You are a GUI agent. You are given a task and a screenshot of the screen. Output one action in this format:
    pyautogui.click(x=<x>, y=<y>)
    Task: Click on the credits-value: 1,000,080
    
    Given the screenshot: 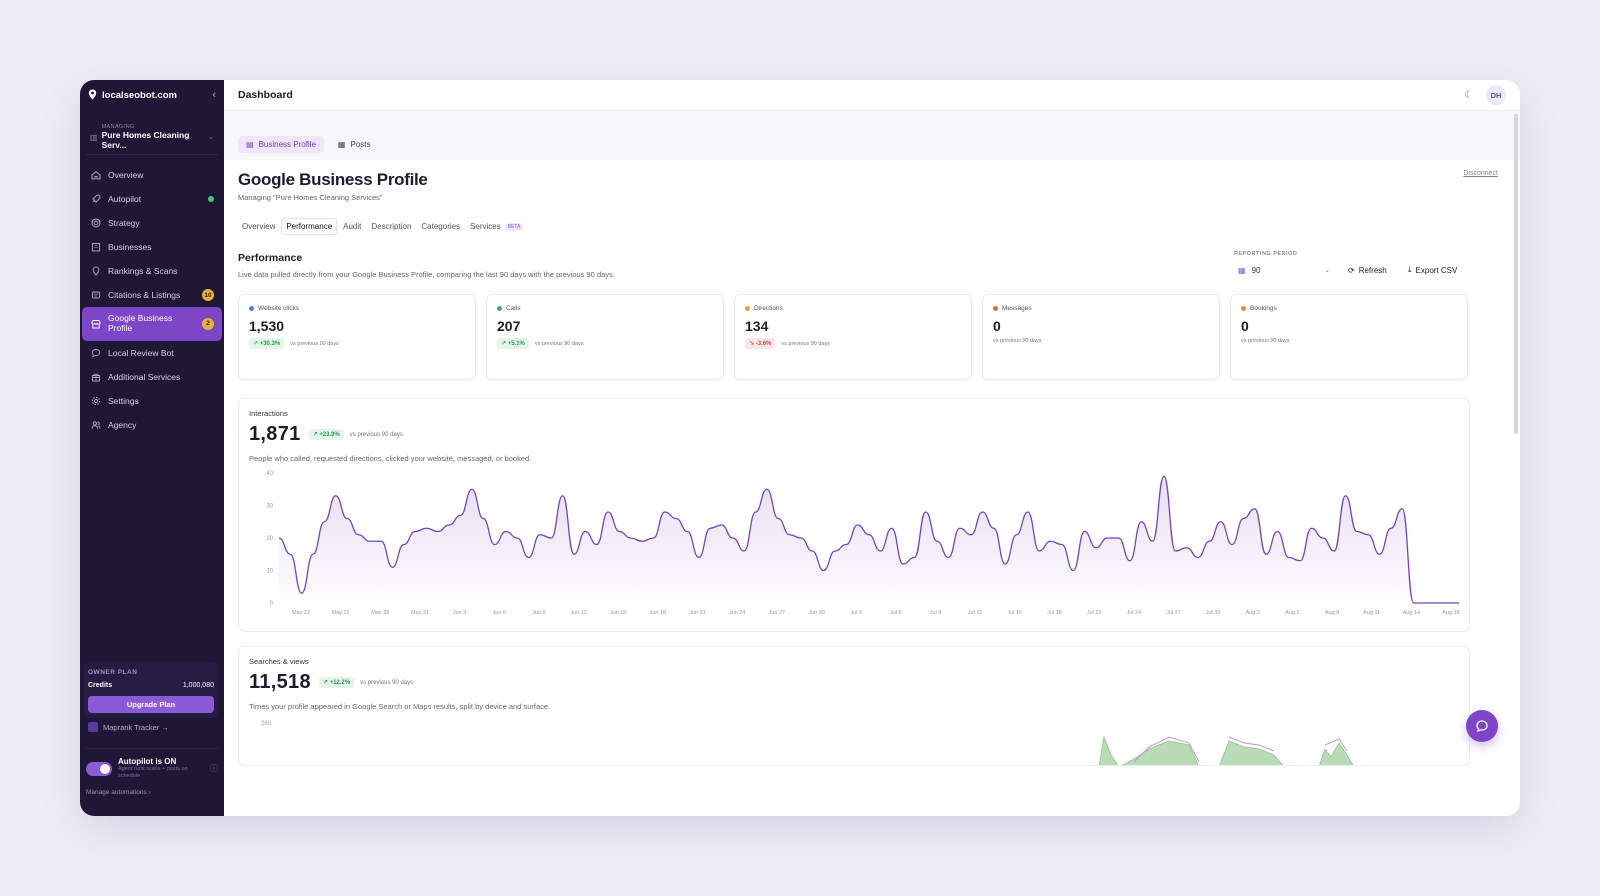 What is the action you would take?
    pyautogui.click(x=198, y=685)
    